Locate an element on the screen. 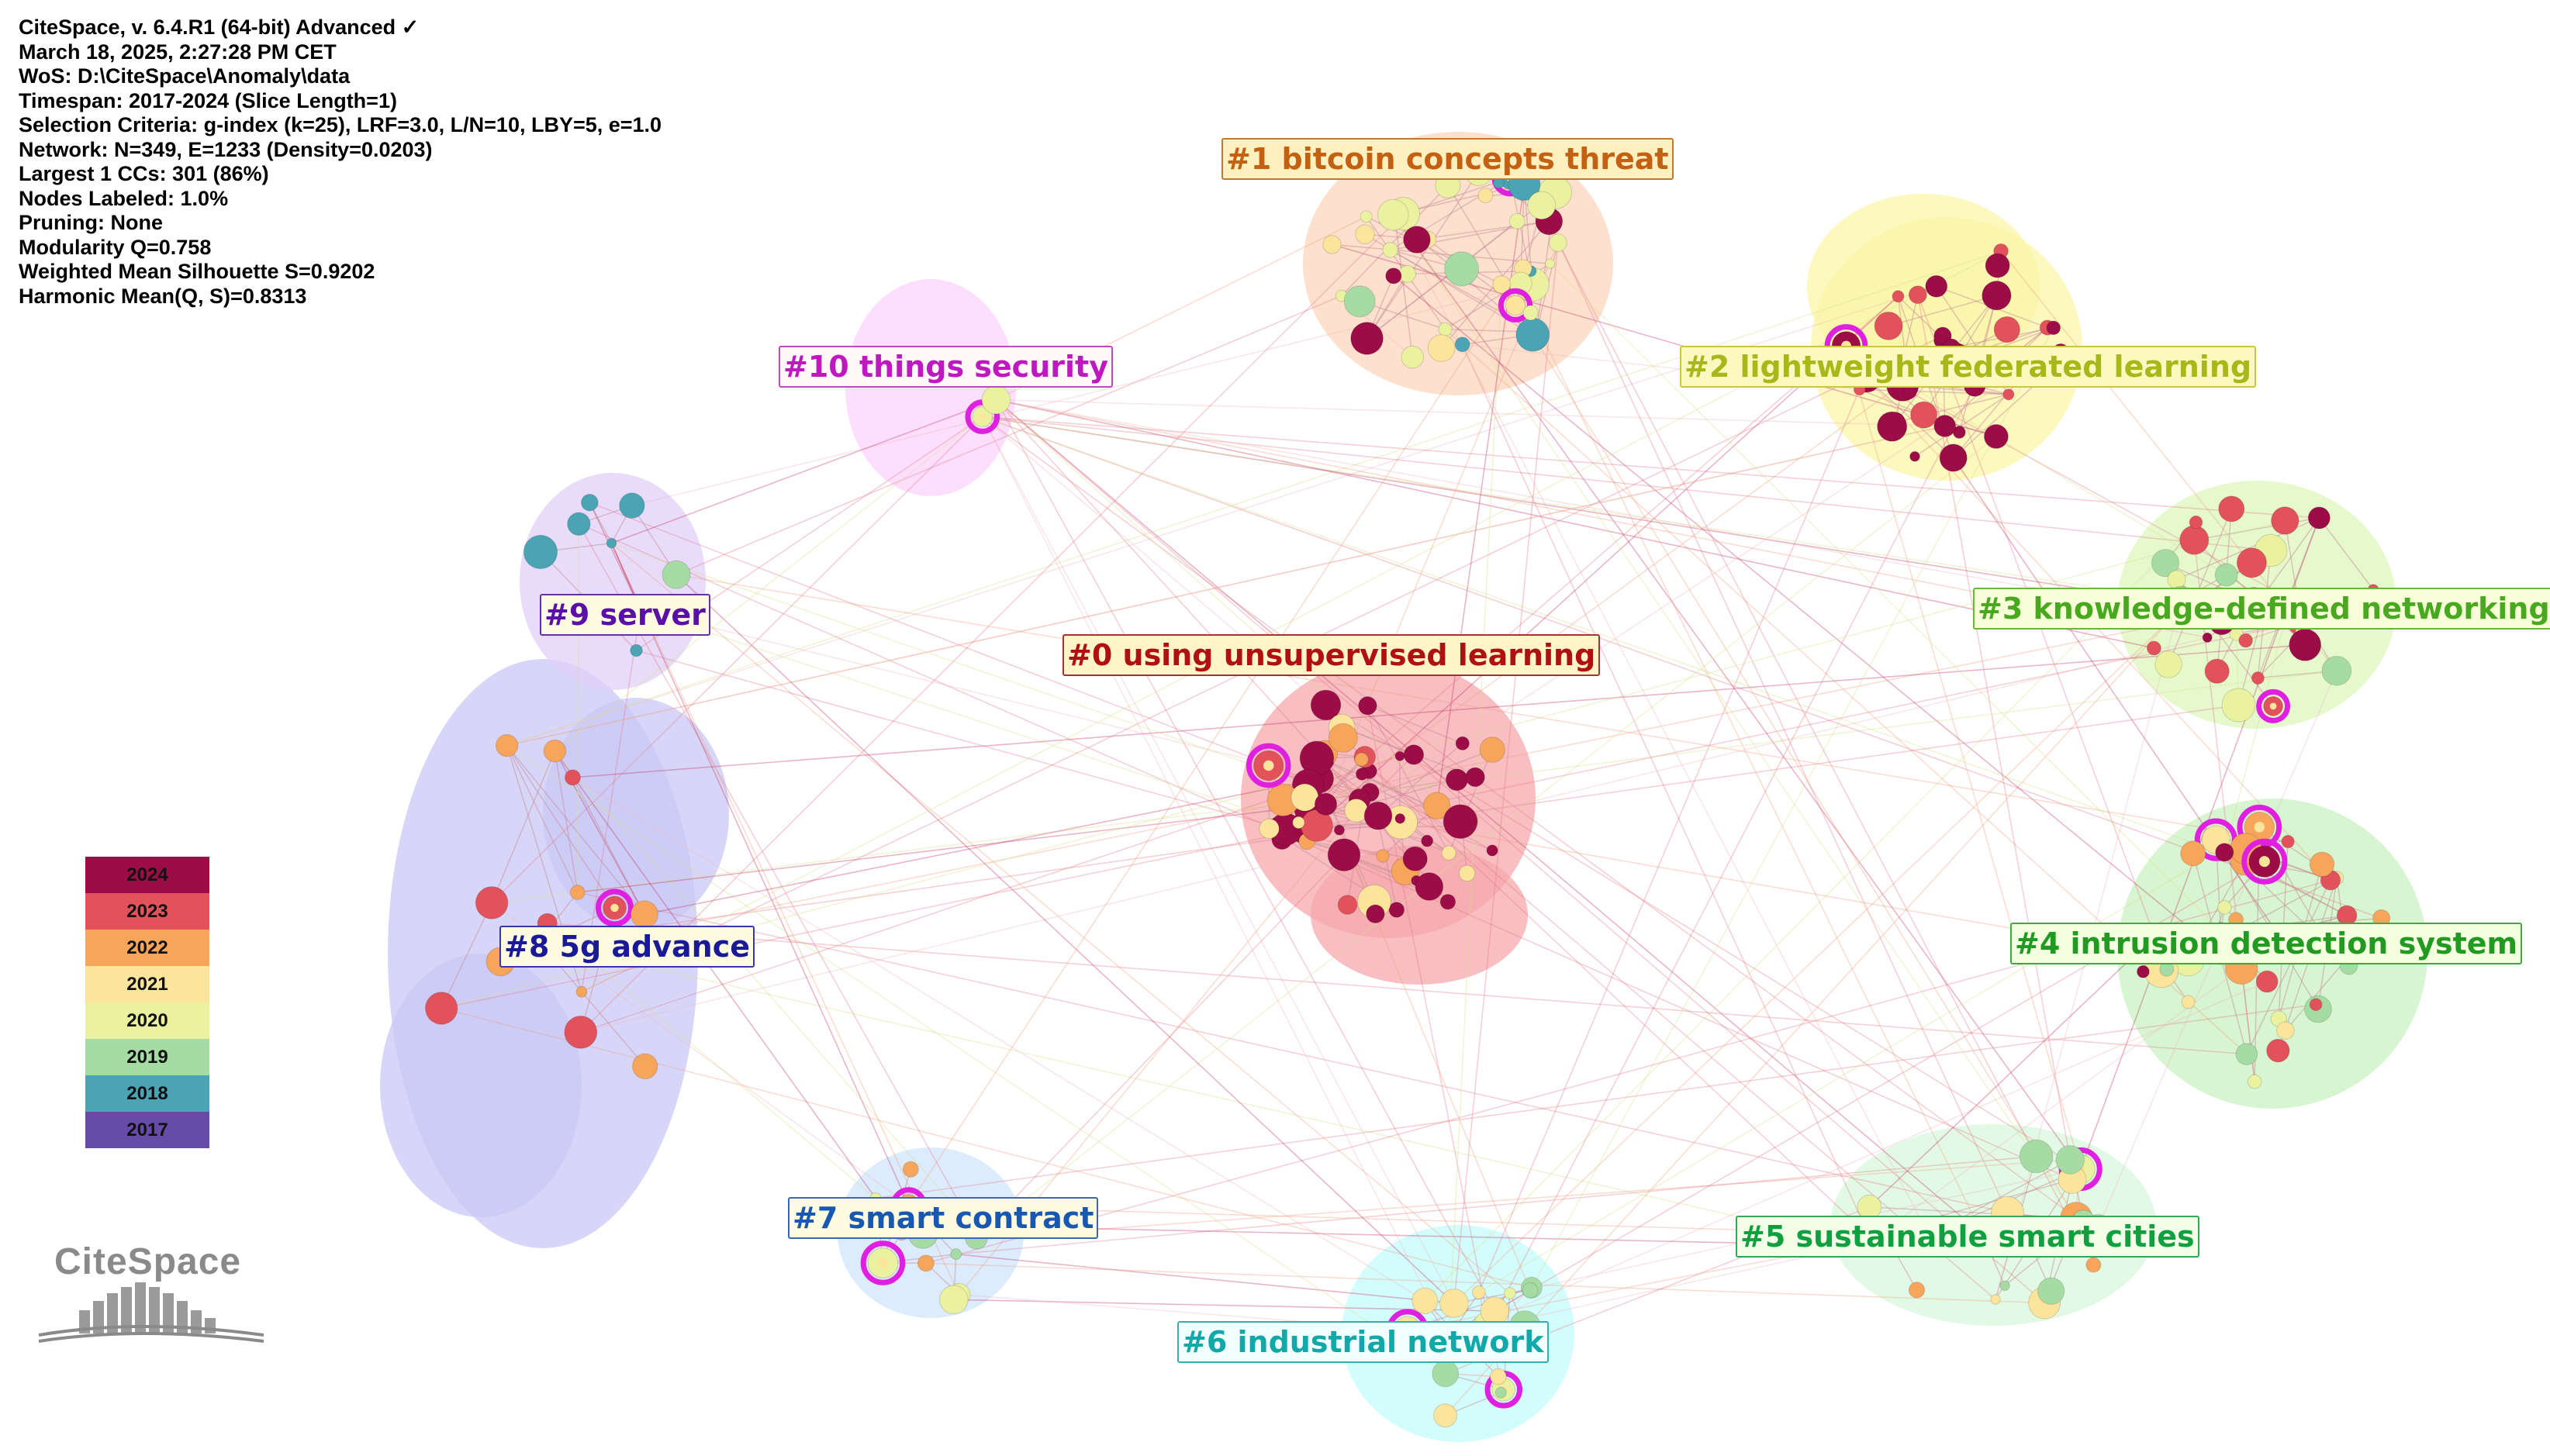 The height and width of the screenshot is (1456, 2550). cluster-label-c8: #8 5g advance is located at coordinates (627, 947).